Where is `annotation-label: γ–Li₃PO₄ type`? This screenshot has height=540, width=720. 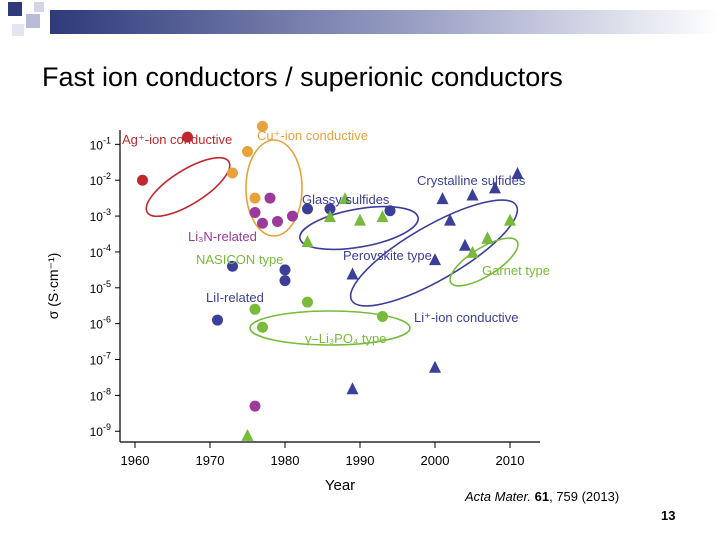
annotation-label: γ–Li₃PO₄ type is located at coordinates (345, 338).